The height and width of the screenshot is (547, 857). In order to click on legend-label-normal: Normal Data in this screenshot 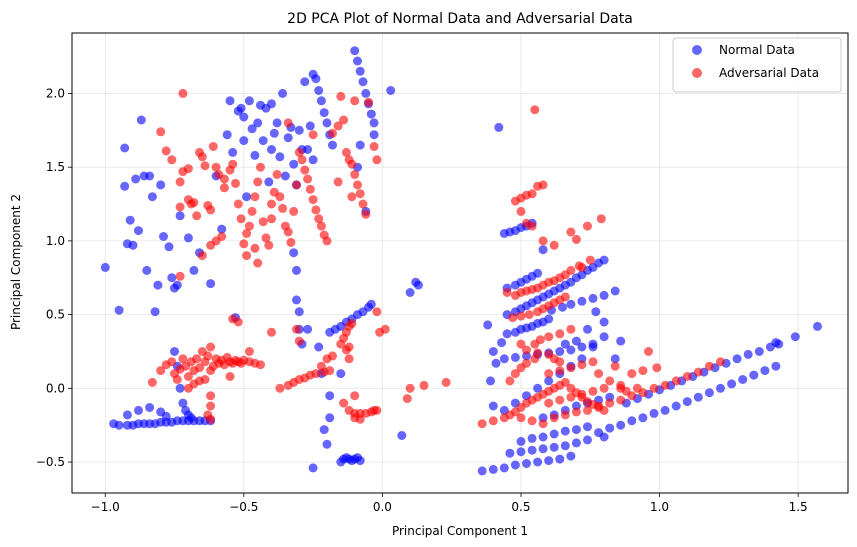, I will do `click(757, 50)`.